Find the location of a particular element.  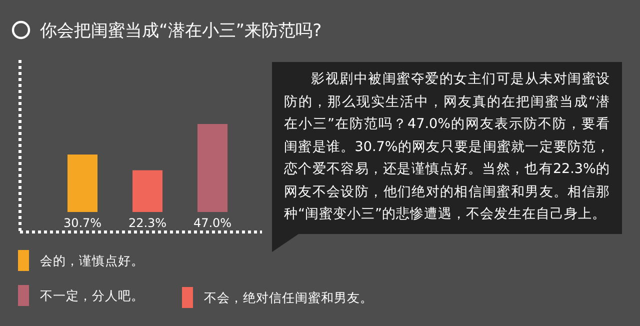

chart-title: 你会把闺蜜当成“潜在小三”来防范吗? is located at coordinates (180, 31).